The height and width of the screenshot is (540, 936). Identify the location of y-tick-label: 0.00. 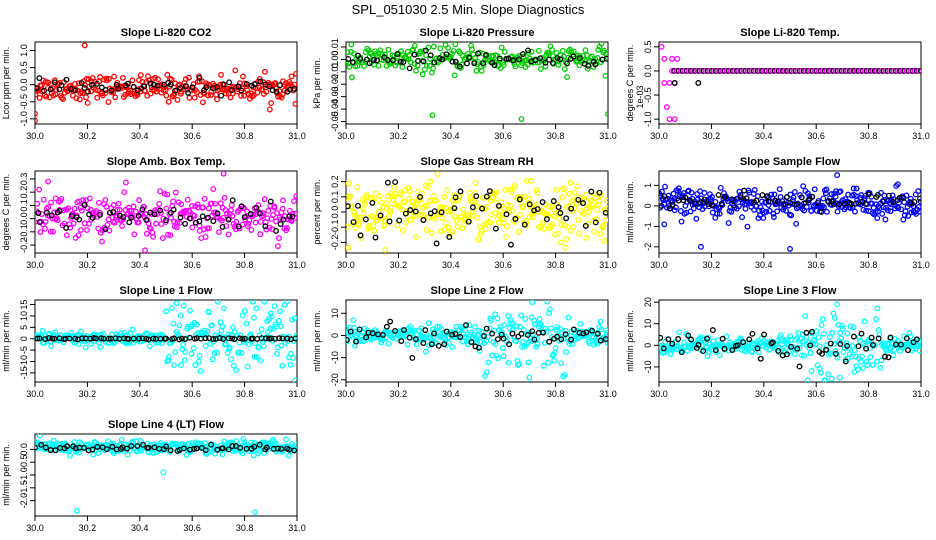
(335, 60).